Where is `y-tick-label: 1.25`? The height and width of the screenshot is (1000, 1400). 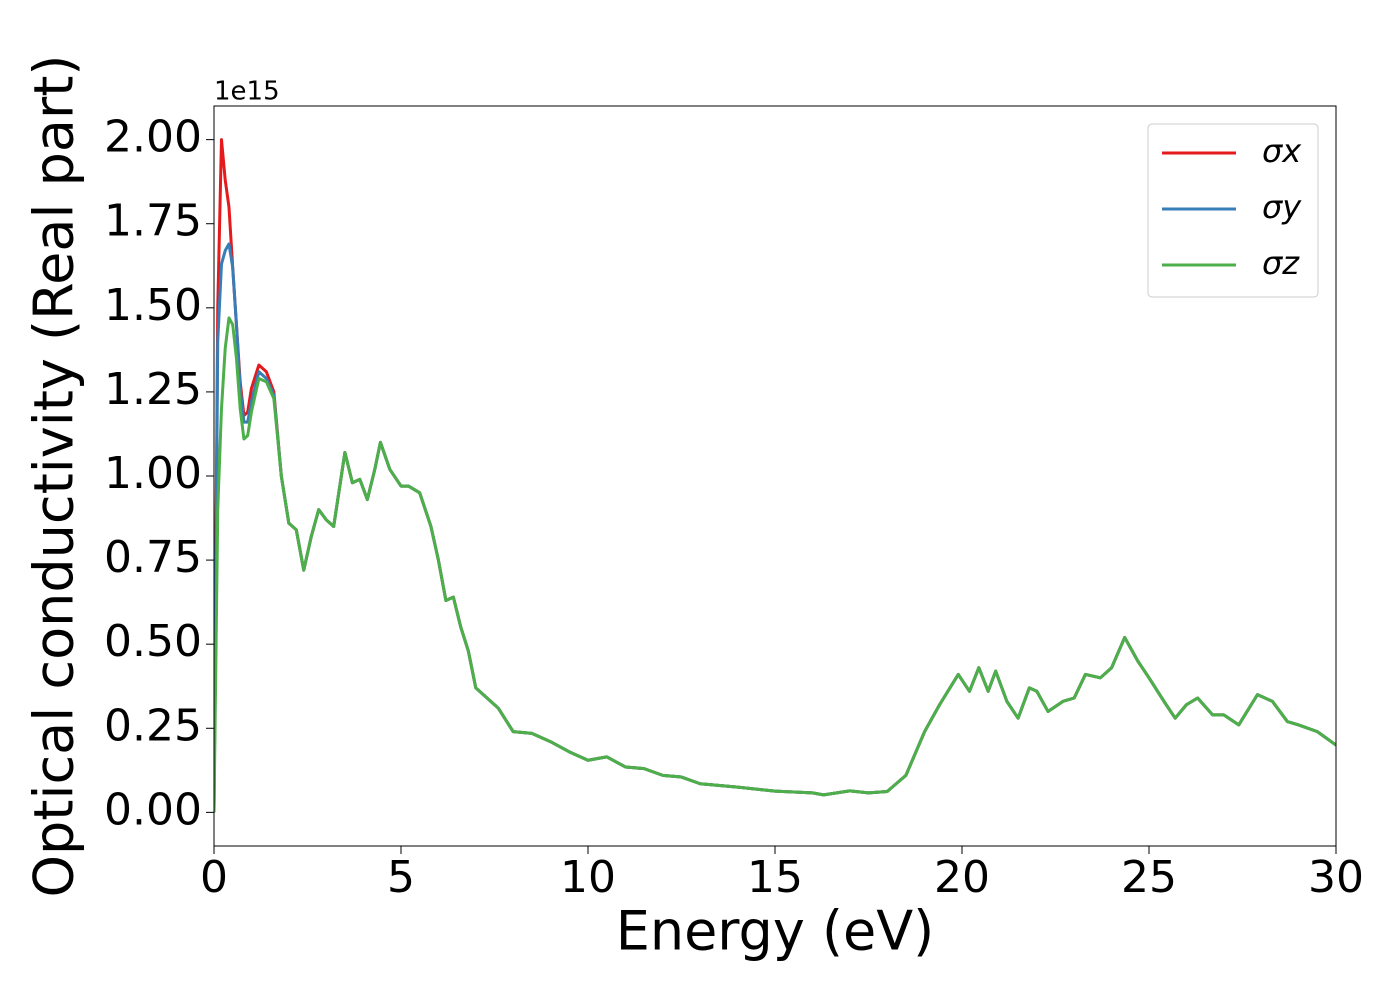 y-tick-label: 1.25 is located at coordinates (153, 389).